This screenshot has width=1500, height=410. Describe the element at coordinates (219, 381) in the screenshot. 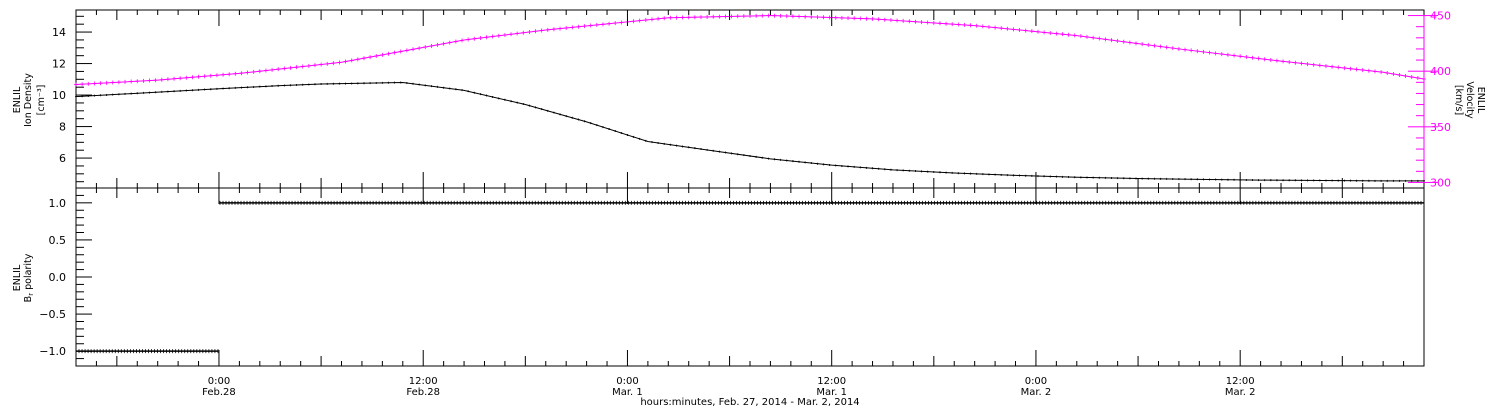

I see `time-tick-label: 0:00` at that location.